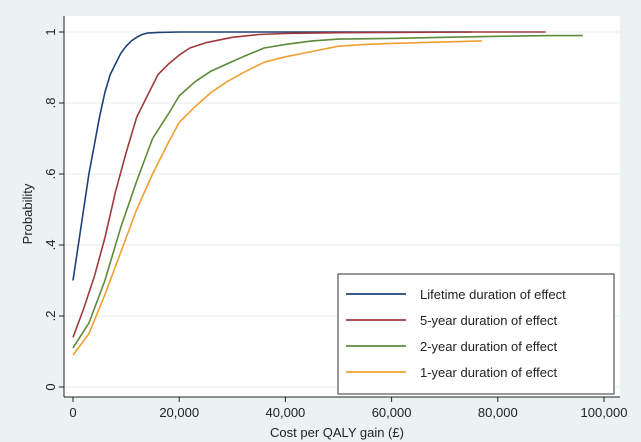  Describe the element at coordinates (604, 412) in the screenshot. I see `x-tick-label: 100,000` at that location.